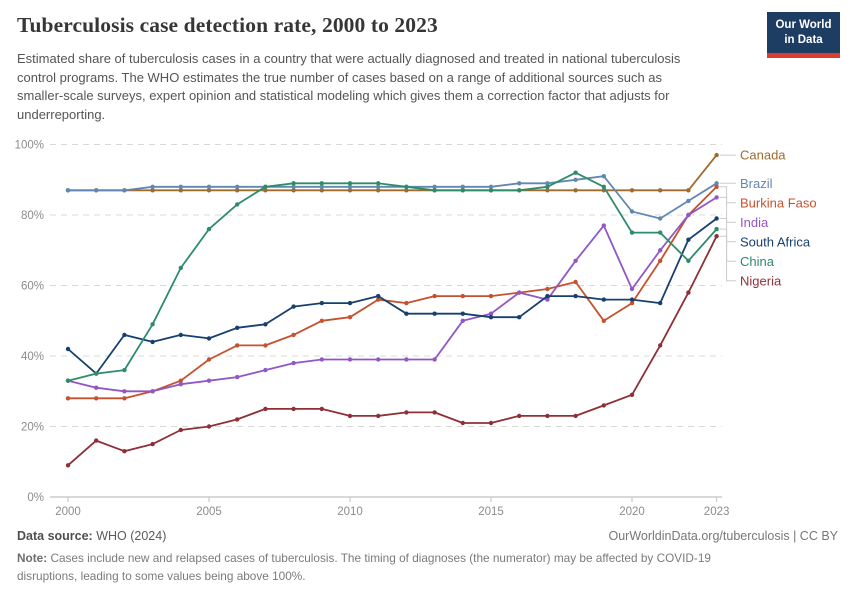  What do you see at coordinates (763, 155) in the screenshot?
I see `legend-label-canada: Canada` at bounding box center [763, 155].